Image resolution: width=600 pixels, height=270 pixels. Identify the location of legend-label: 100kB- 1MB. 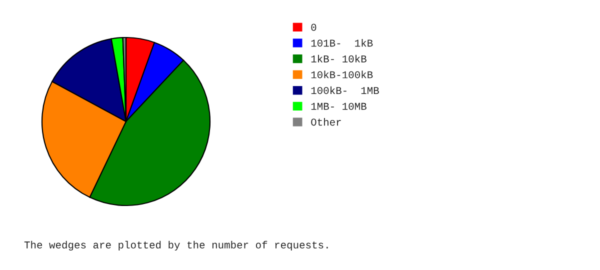
(345, 90).